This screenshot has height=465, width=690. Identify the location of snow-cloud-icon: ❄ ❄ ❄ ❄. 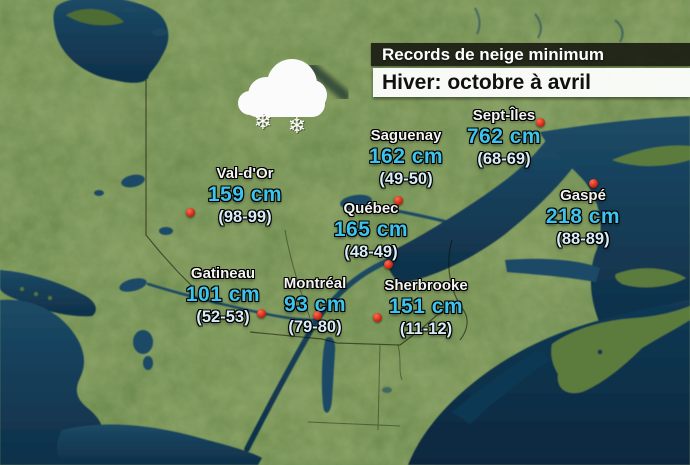
(294, 99).